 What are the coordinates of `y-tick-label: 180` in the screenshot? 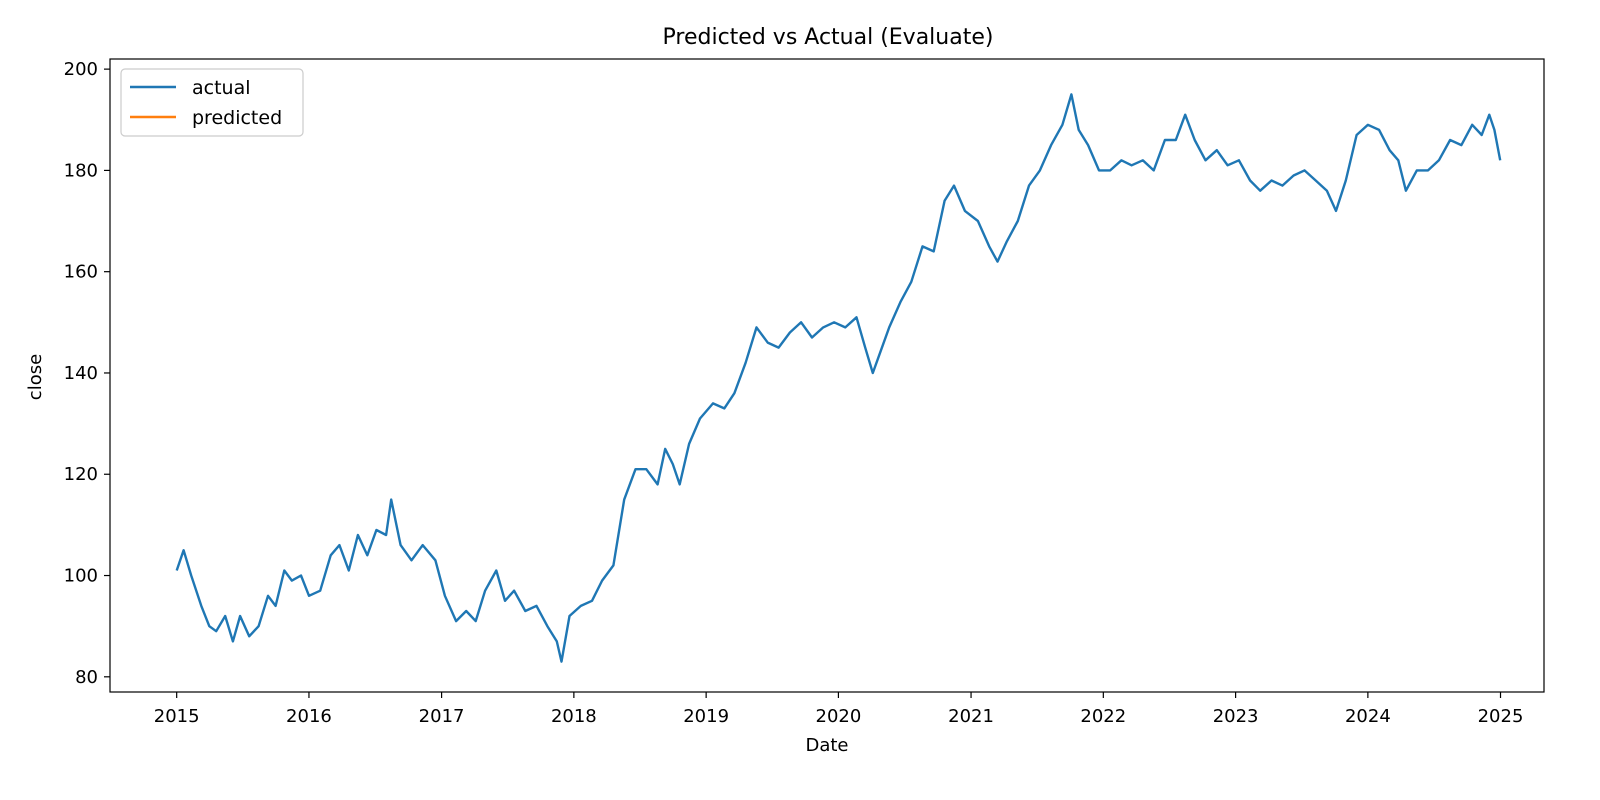 It's located at (81, 170).